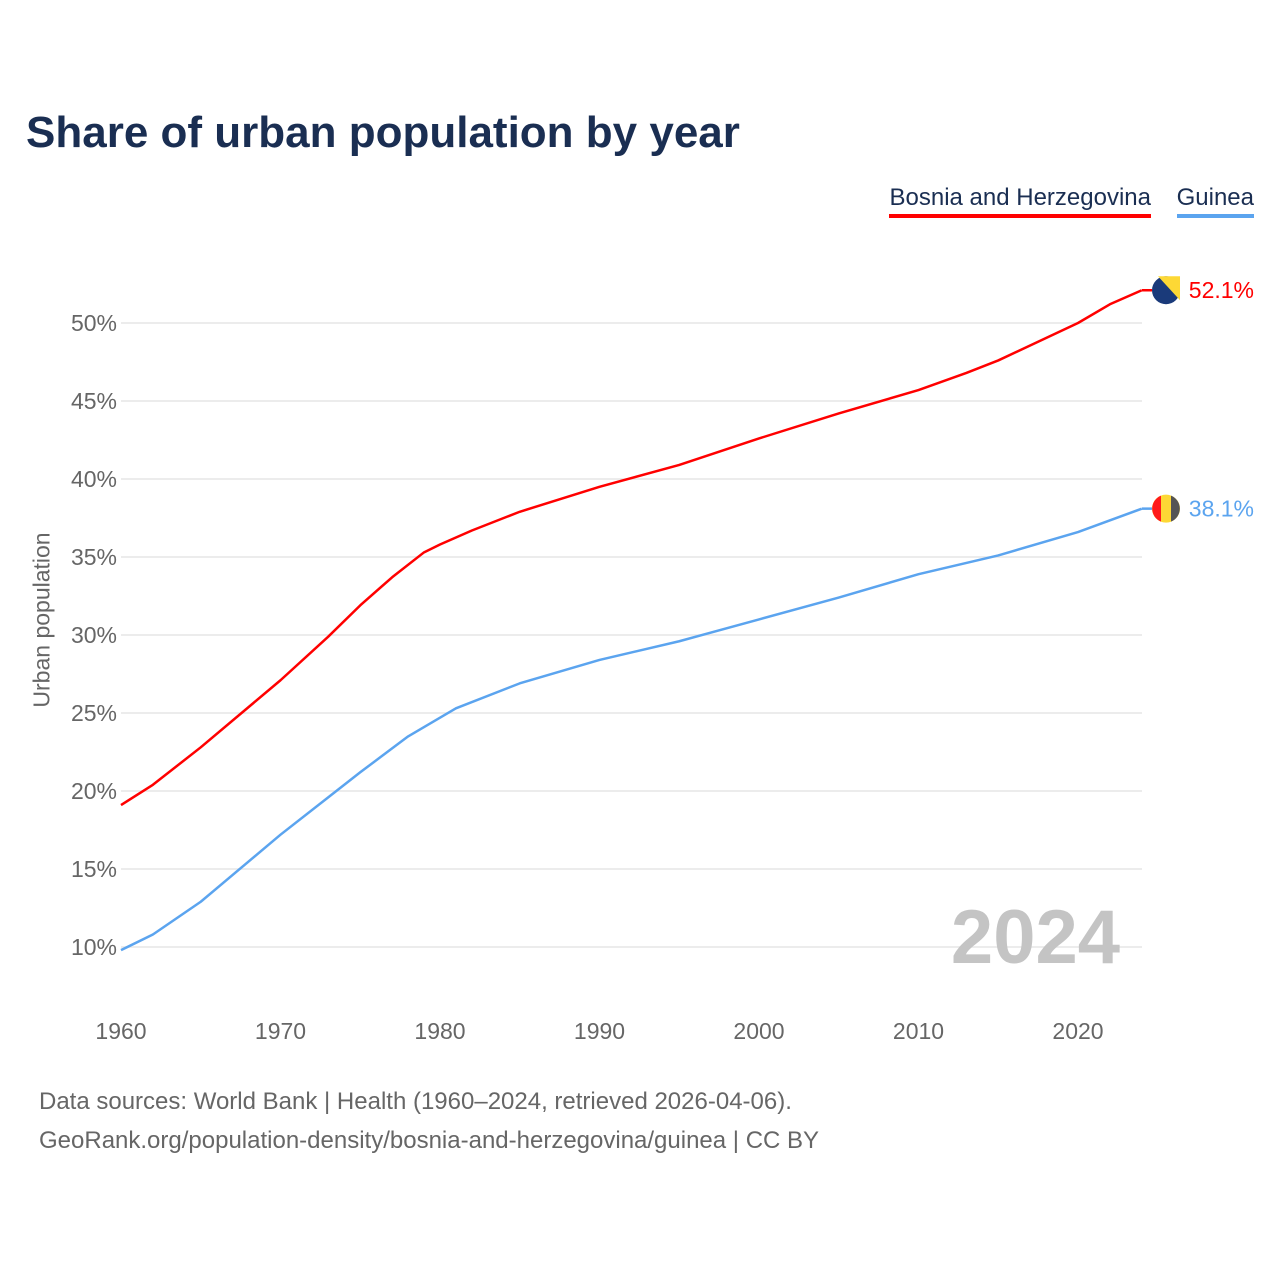 The image size is (1280, 1280). Describe the element at coordinates (94, 869) in the screenshot. I see `y-tick-label: 15%` at that location.